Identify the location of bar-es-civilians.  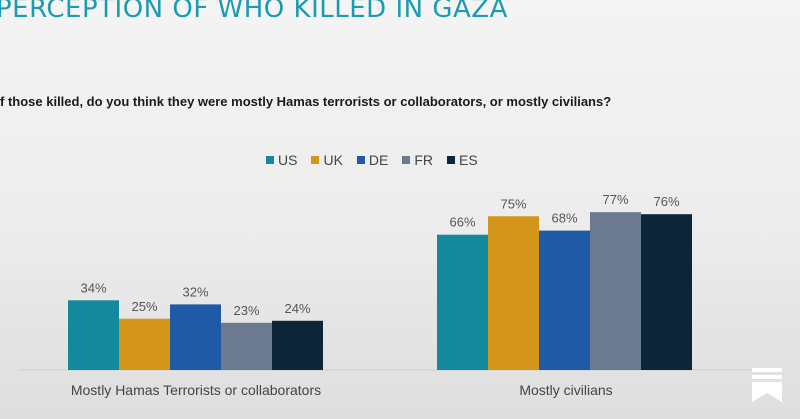
(666, 292).